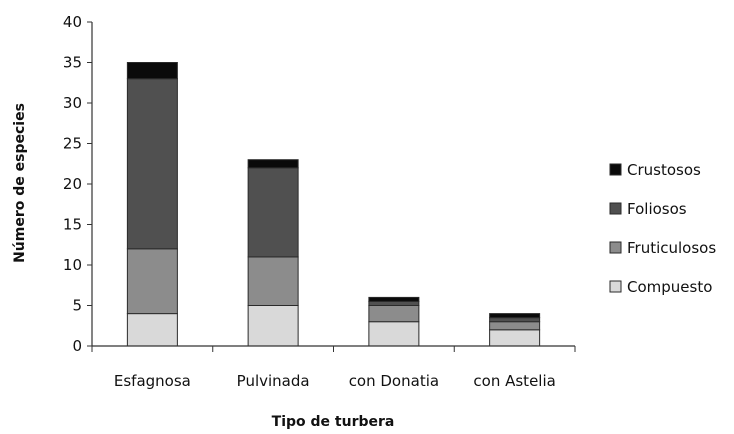 The image size is (734, 434). Describe the element at coordinates (333, 422) in the screenshot. I see `x-axis-title: Tipo de turbera` at that location.